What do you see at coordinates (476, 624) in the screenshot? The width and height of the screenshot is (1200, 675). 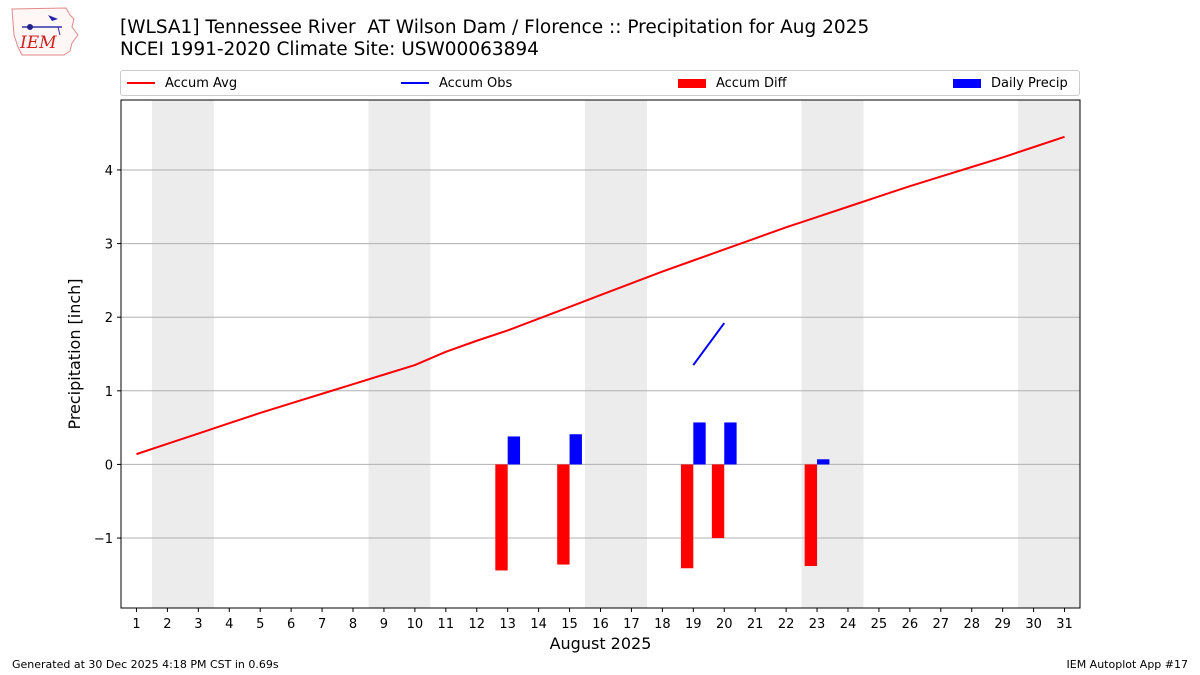 I see `x-tick-label: 12` at bounding box center [476, 624].